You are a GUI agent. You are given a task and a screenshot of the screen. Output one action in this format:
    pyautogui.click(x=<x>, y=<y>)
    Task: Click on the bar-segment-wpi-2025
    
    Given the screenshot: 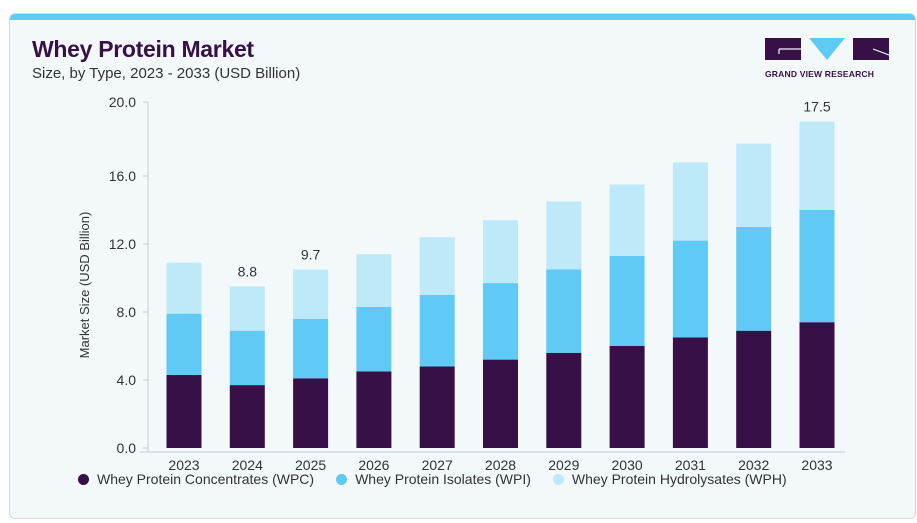 What is the action you would take?
    pyautogui.click(x=311, y=348)
    